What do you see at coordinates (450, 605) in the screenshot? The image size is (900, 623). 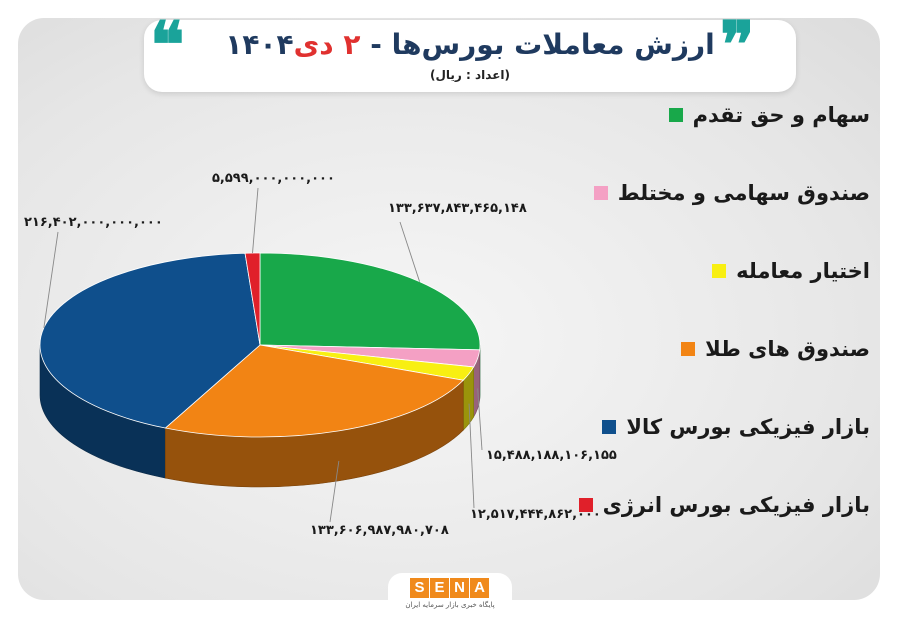 I see `logo-tagline: پایگاه خبری بازار سرمایه ایران` at bounding box center [450, 605].